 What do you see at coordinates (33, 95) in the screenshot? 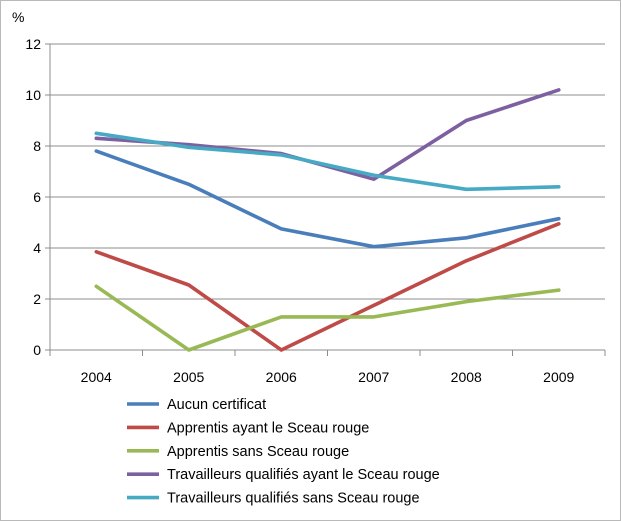
I see `y-tick-label: 10` at bounding box center [33, 95].